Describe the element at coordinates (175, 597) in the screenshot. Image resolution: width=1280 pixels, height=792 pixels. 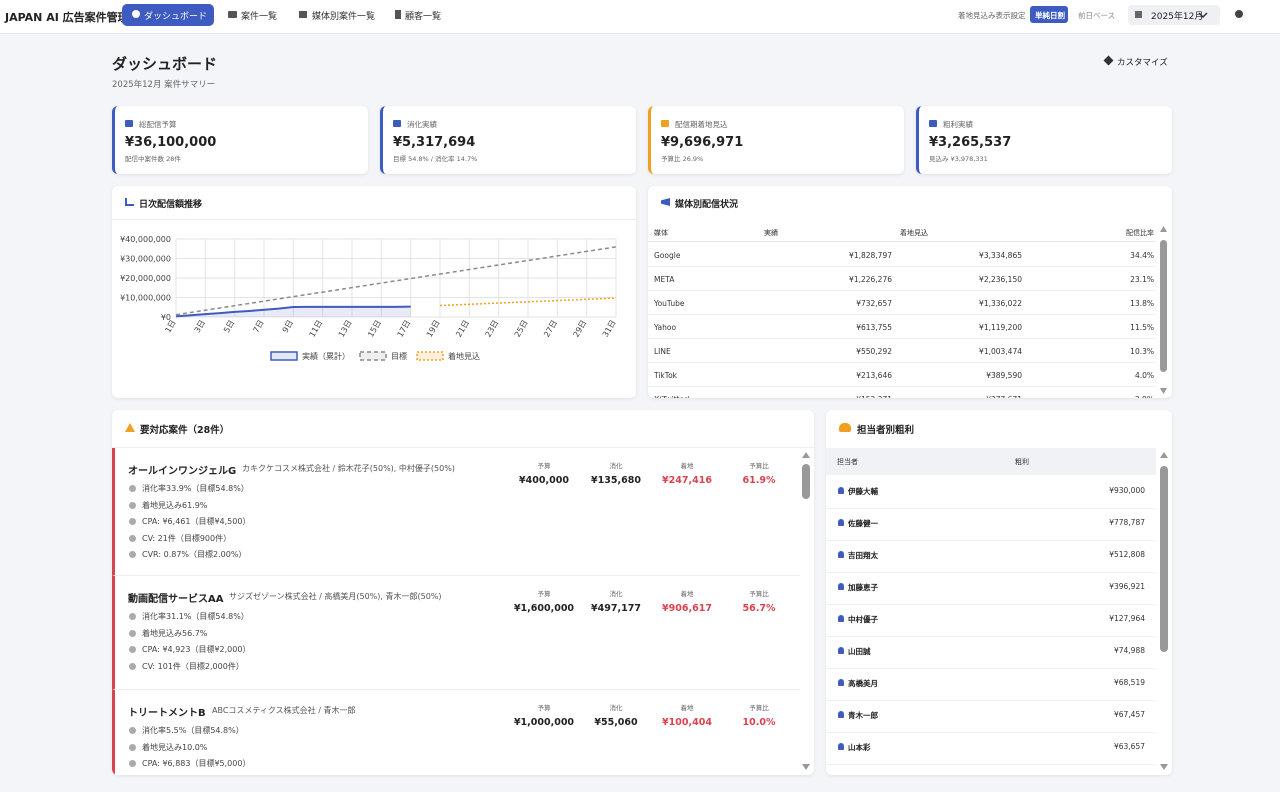
I see `alert-name: 動画配信サービスAA` at that location.